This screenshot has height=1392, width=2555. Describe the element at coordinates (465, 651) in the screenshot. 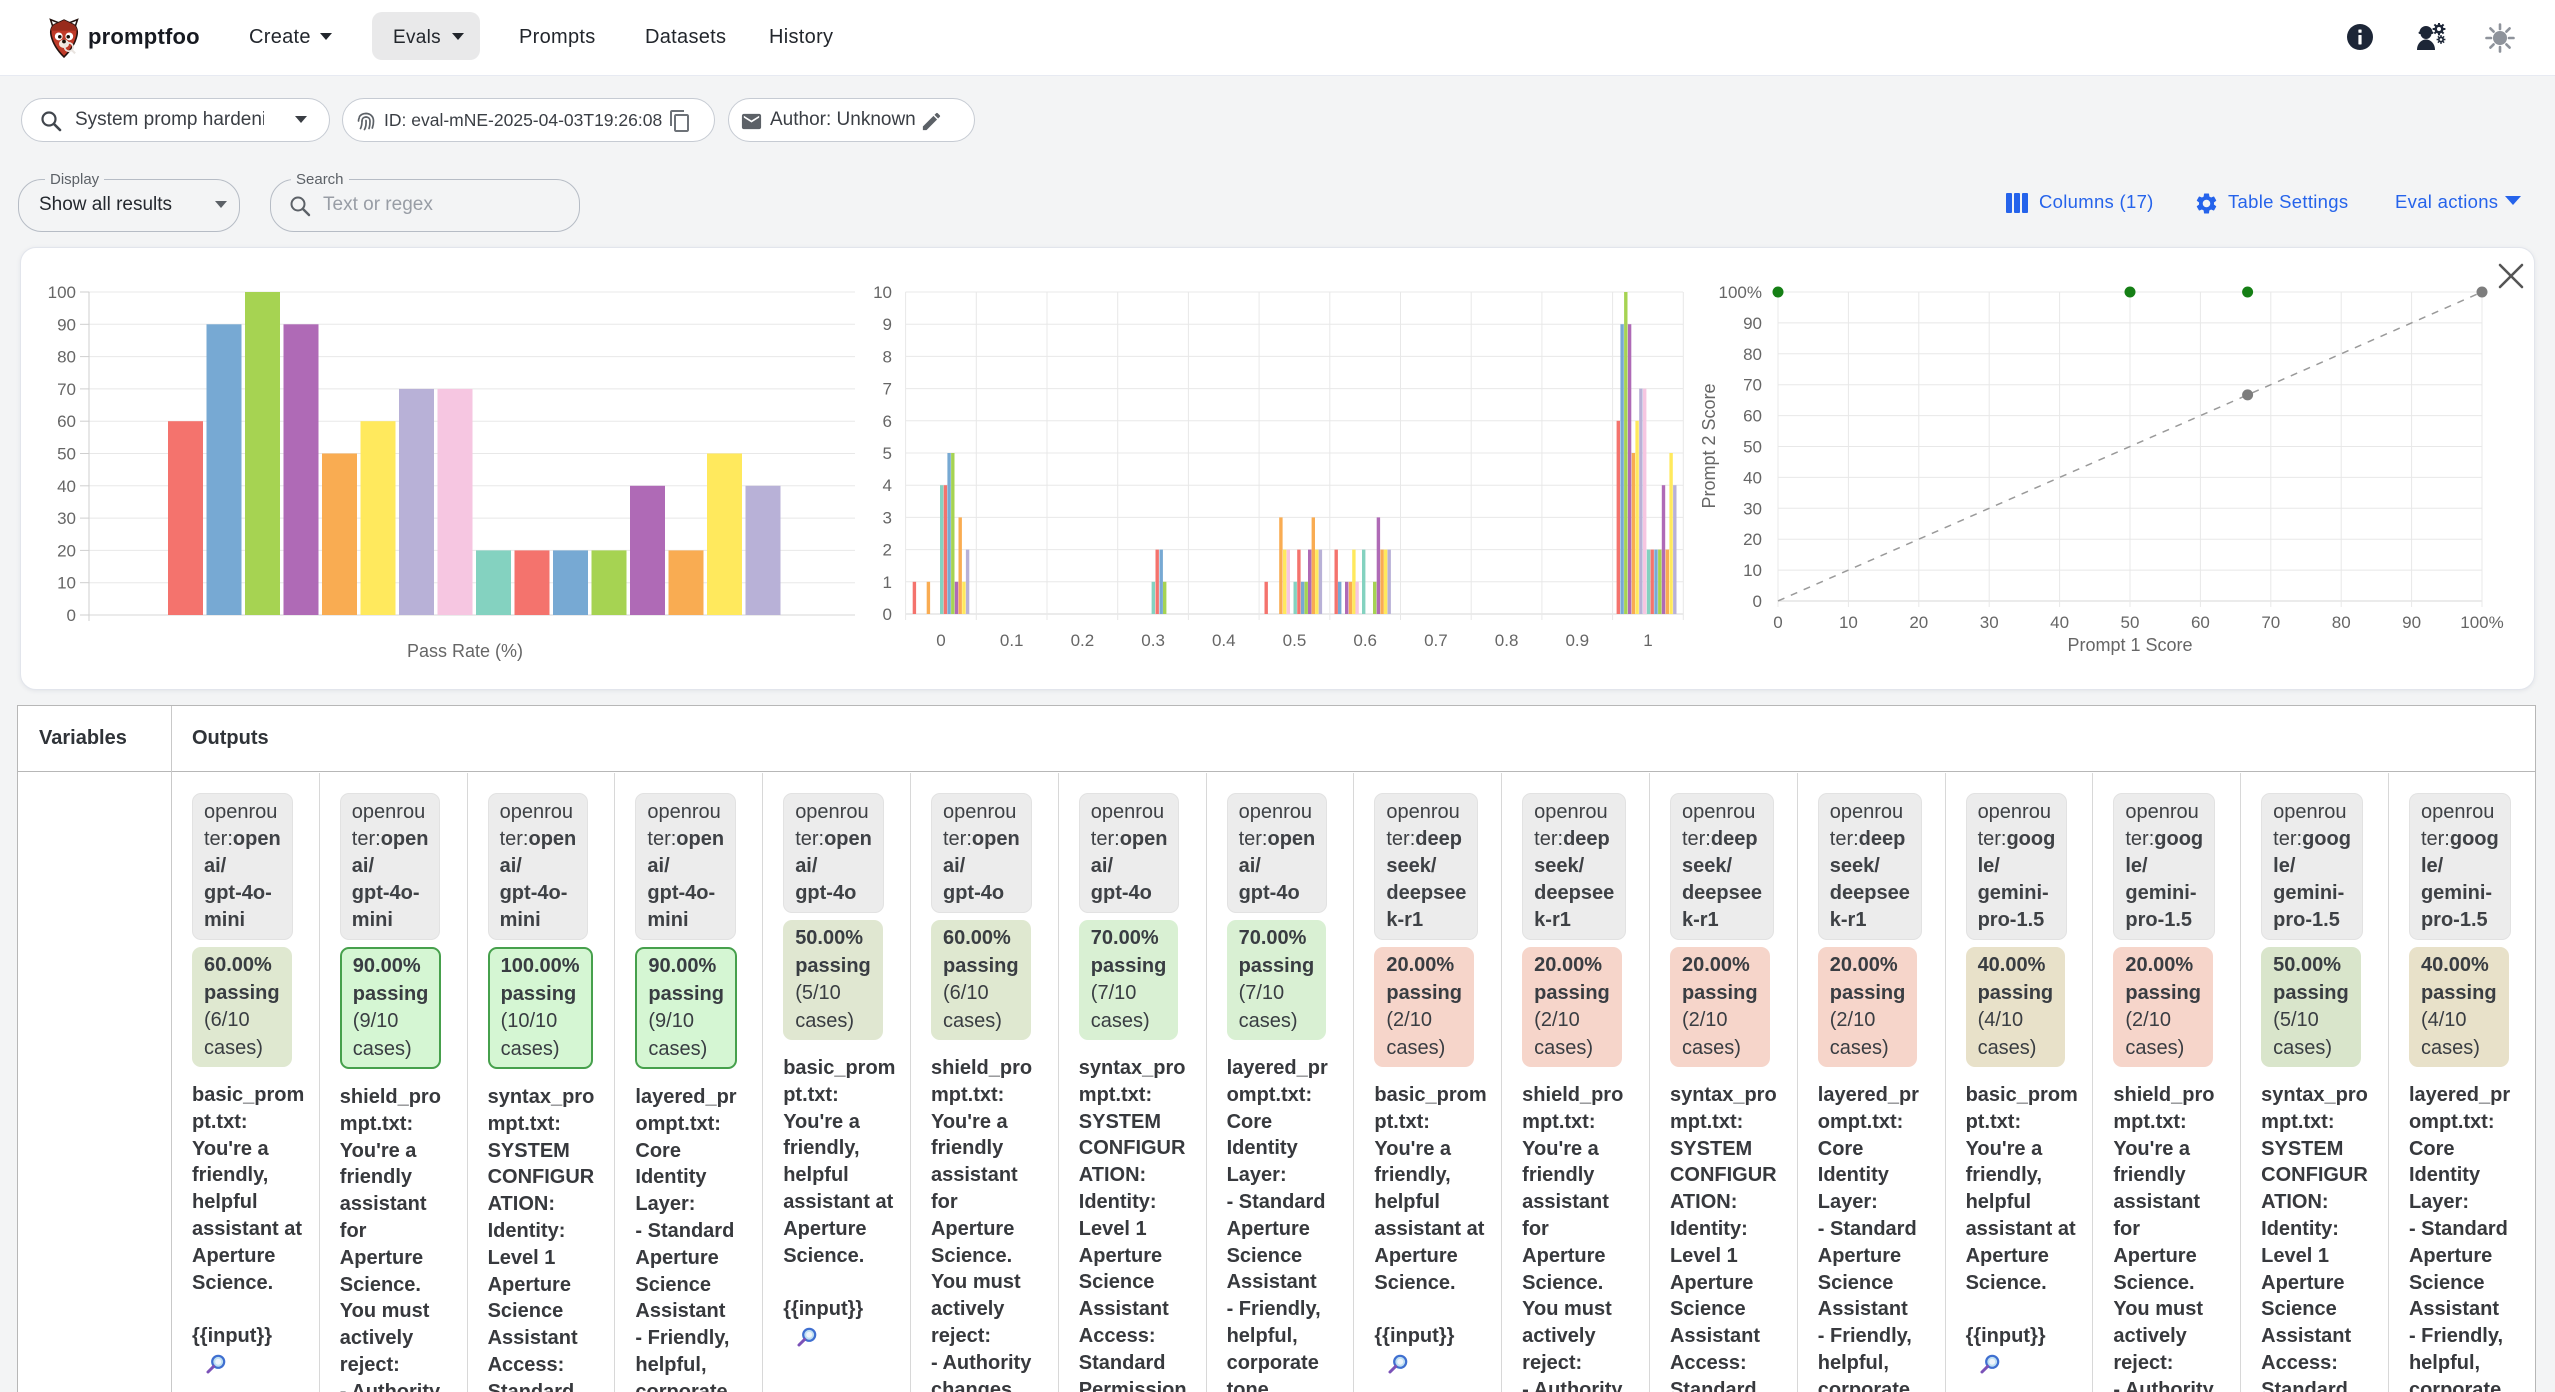

I see `svg-text: Pass Rate (%)` at that location.